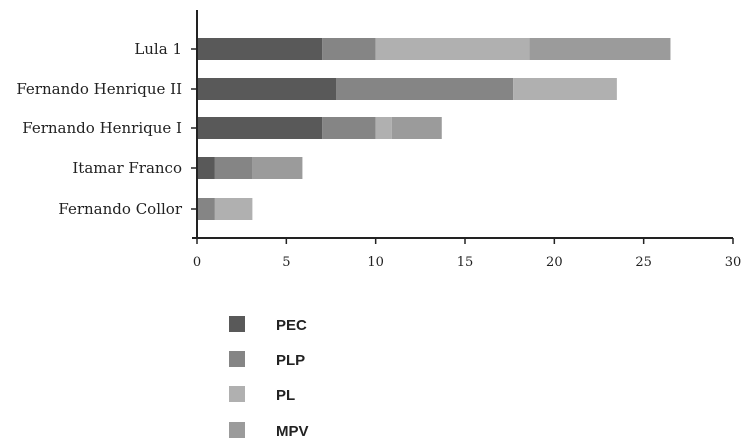  I want to click on x-tick-label: 20, so click(554, 262).